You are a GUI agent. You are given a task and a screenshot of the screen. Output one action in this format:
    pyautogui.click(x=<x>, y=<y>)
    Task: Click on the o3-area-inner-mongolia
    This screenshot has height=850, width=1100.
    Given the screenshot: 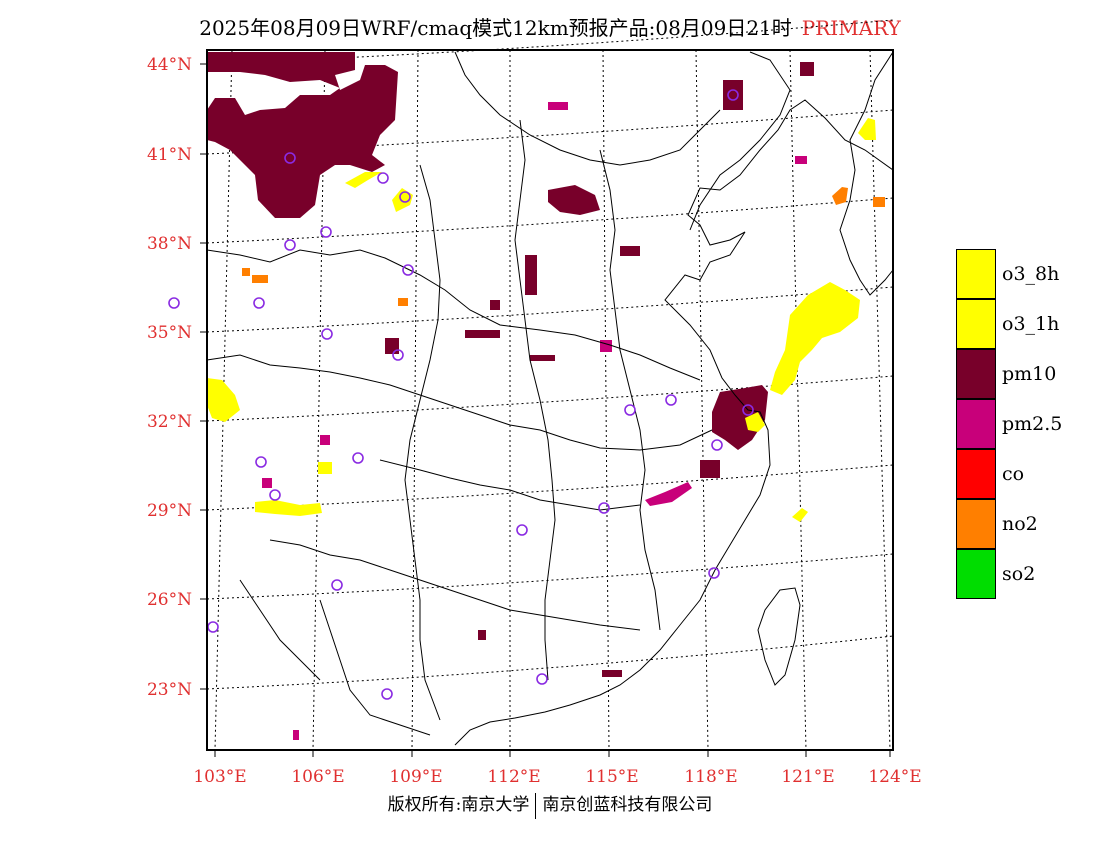 What is the action you would take?
    pyautogui.click(x=363, y=180)
    